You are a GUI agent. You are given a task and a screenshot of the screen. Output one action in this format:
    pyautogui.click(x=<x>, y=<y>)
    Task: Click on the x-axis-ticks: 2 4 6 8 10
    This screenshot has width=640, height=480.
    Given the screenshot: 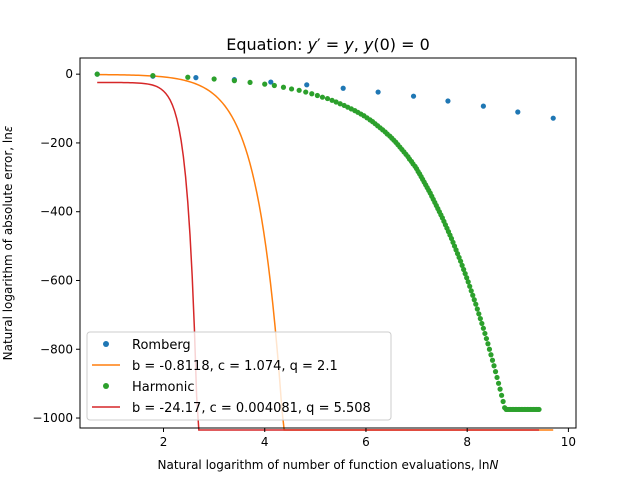 What is the action you would take?
    pyautogui.click(x=368, y=438)
    